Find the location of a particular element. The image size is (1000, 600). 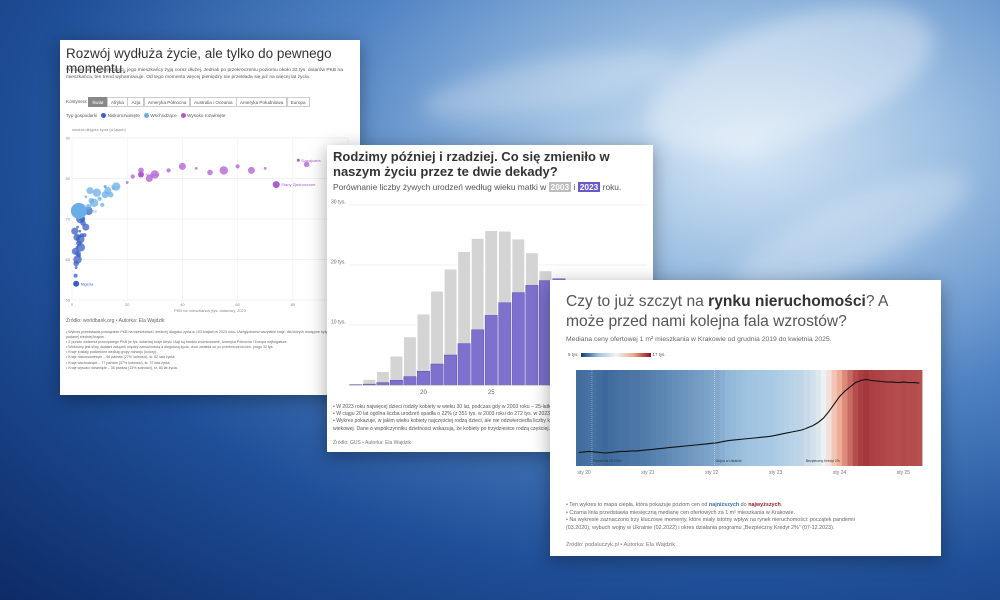

x-tick-label: sty 23 is located at coordinates (776, 473).